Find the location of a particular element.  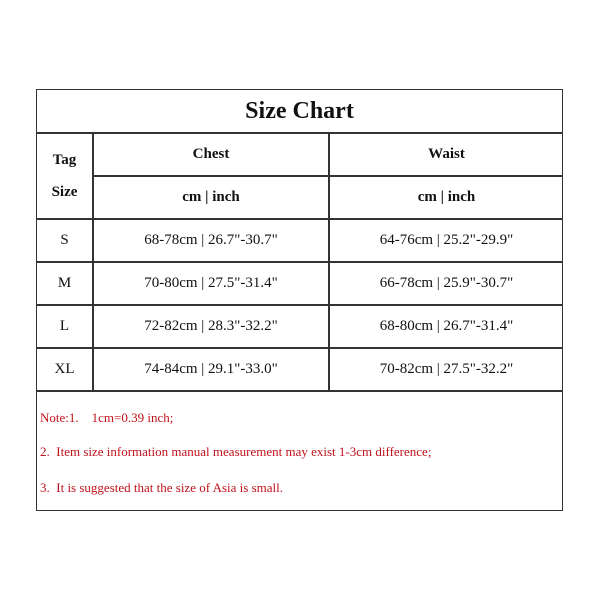

size-cell: M is located at coordinates (64, 283).